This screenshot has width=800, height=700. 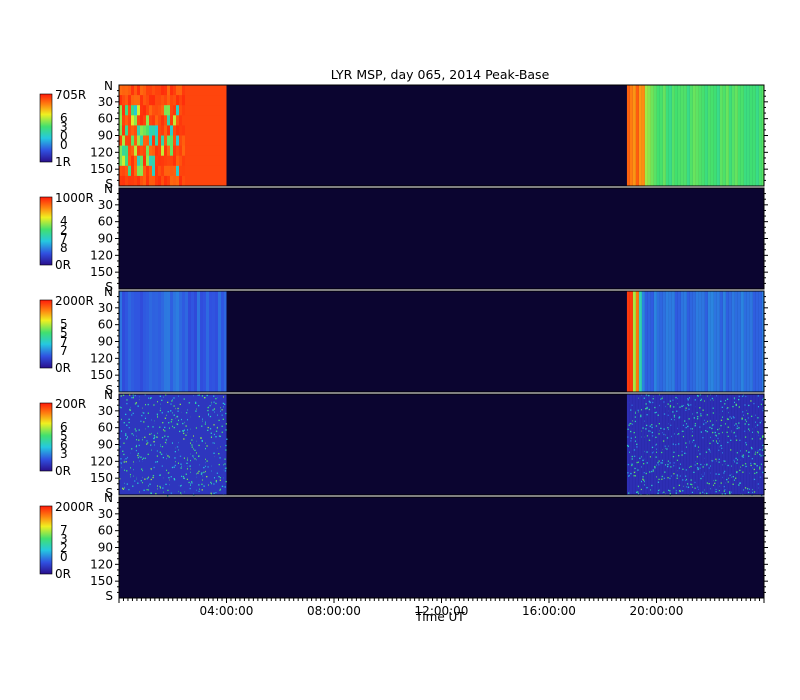 I want to click on y-tick-label: 90, so click(x=105, y=136).